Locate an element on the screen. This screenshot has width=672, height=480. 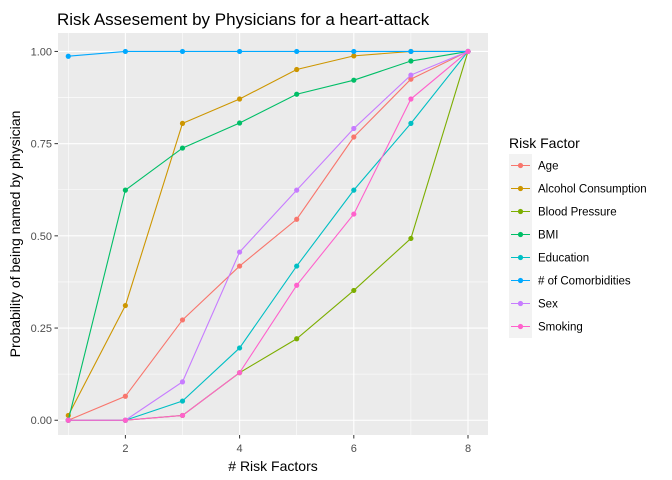
legend-item: Age is located at coordinates (533, 165).